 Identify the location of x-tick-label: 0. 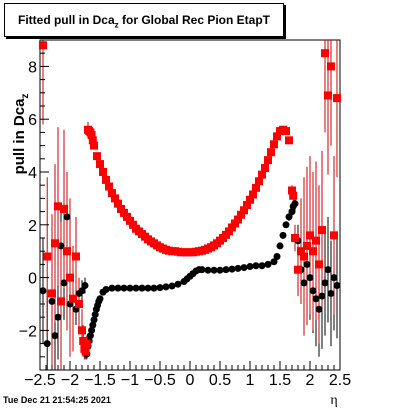
(190, 380).